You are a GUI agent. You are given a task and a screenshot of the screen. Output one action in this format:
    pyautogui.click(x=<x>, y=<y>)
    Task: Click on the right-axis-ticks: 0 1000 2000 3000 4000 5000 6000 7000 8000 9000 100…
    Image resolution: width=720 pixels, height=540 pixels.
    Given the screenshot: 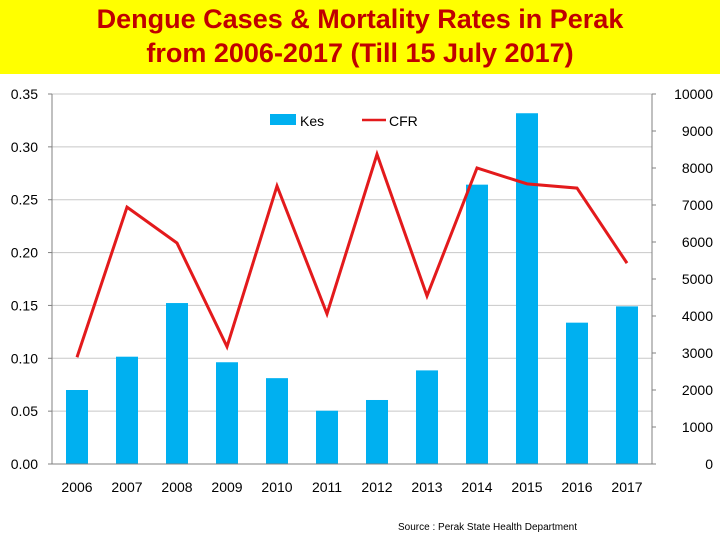 What is the action you would take?
    pyautogui.click(x=682, y=279)
    